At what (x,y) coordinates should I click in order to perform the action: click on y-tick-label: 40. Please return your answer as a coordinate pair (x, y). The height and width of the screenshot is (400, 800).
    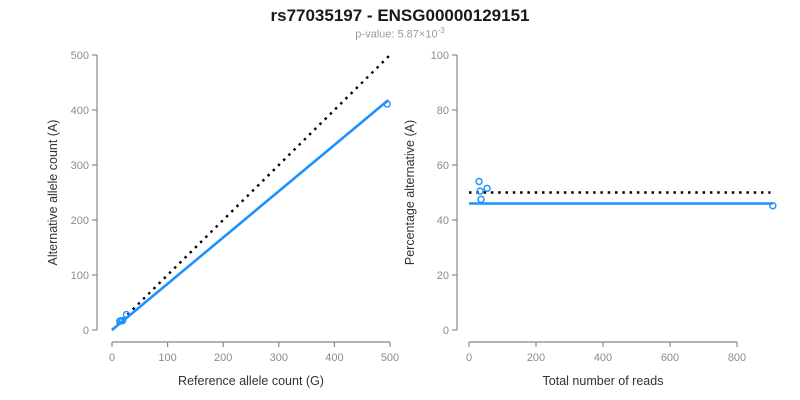
    Looking at the image, I should click on (443, 221).